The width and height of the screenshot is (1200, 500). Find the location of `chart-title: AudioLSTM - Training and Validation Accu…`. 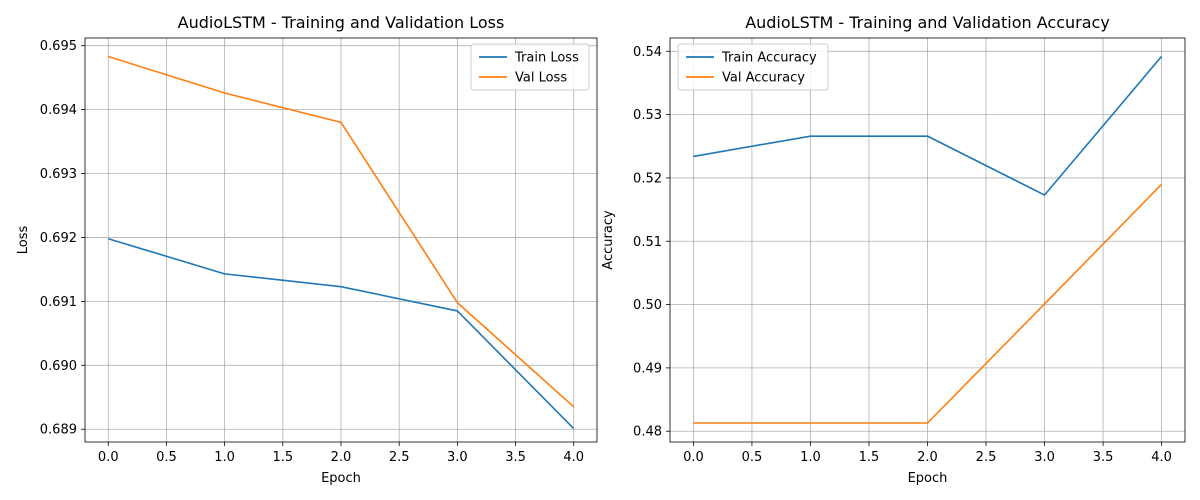

chart-title: AudioLSTM - Training and Validation Accu… is located at coordinates (927, 22).